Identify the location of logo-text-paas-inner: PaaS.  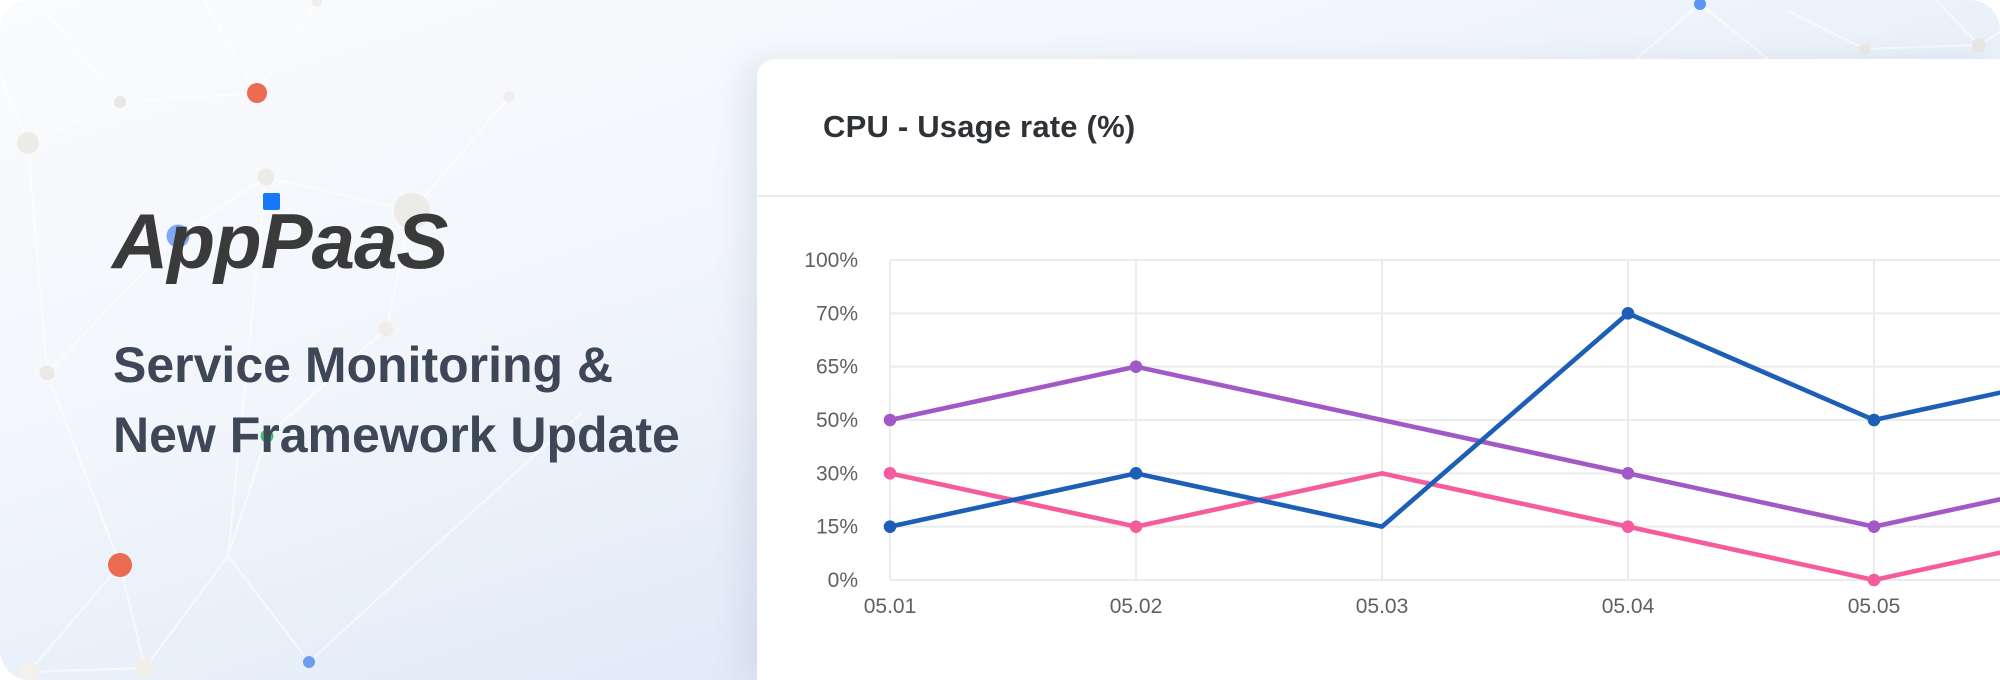
(354, 241).